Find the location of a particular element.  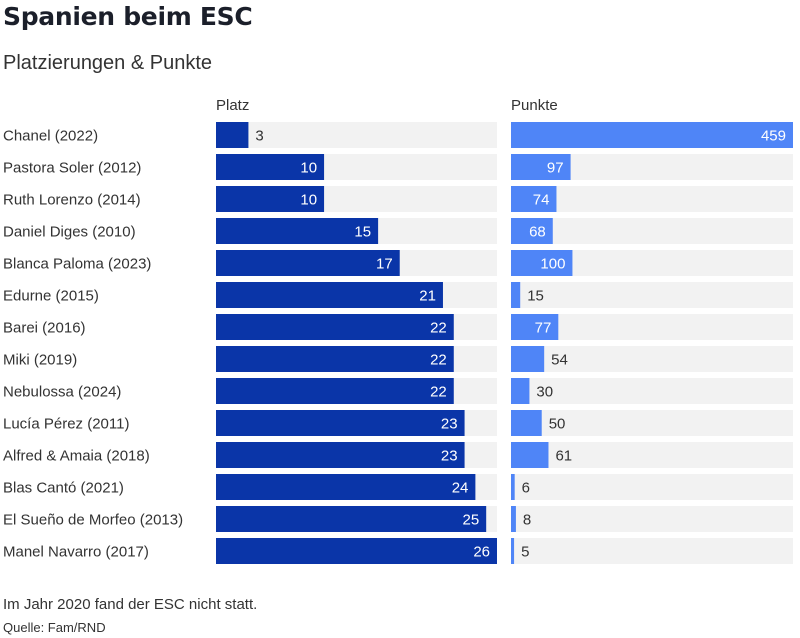

category-label: Barei (2016) is located at coordinates (44, 328).